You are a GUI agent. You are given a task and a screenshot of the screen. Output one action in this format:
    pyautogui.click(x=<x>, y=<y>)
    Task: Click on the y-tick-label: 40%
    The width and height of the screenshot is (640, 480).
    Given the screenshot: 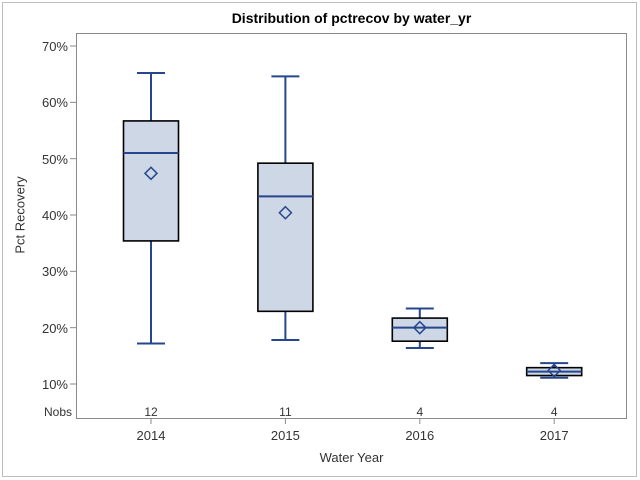 What is the action you would take?
    pyautogui.click(x=54, y=215)
    